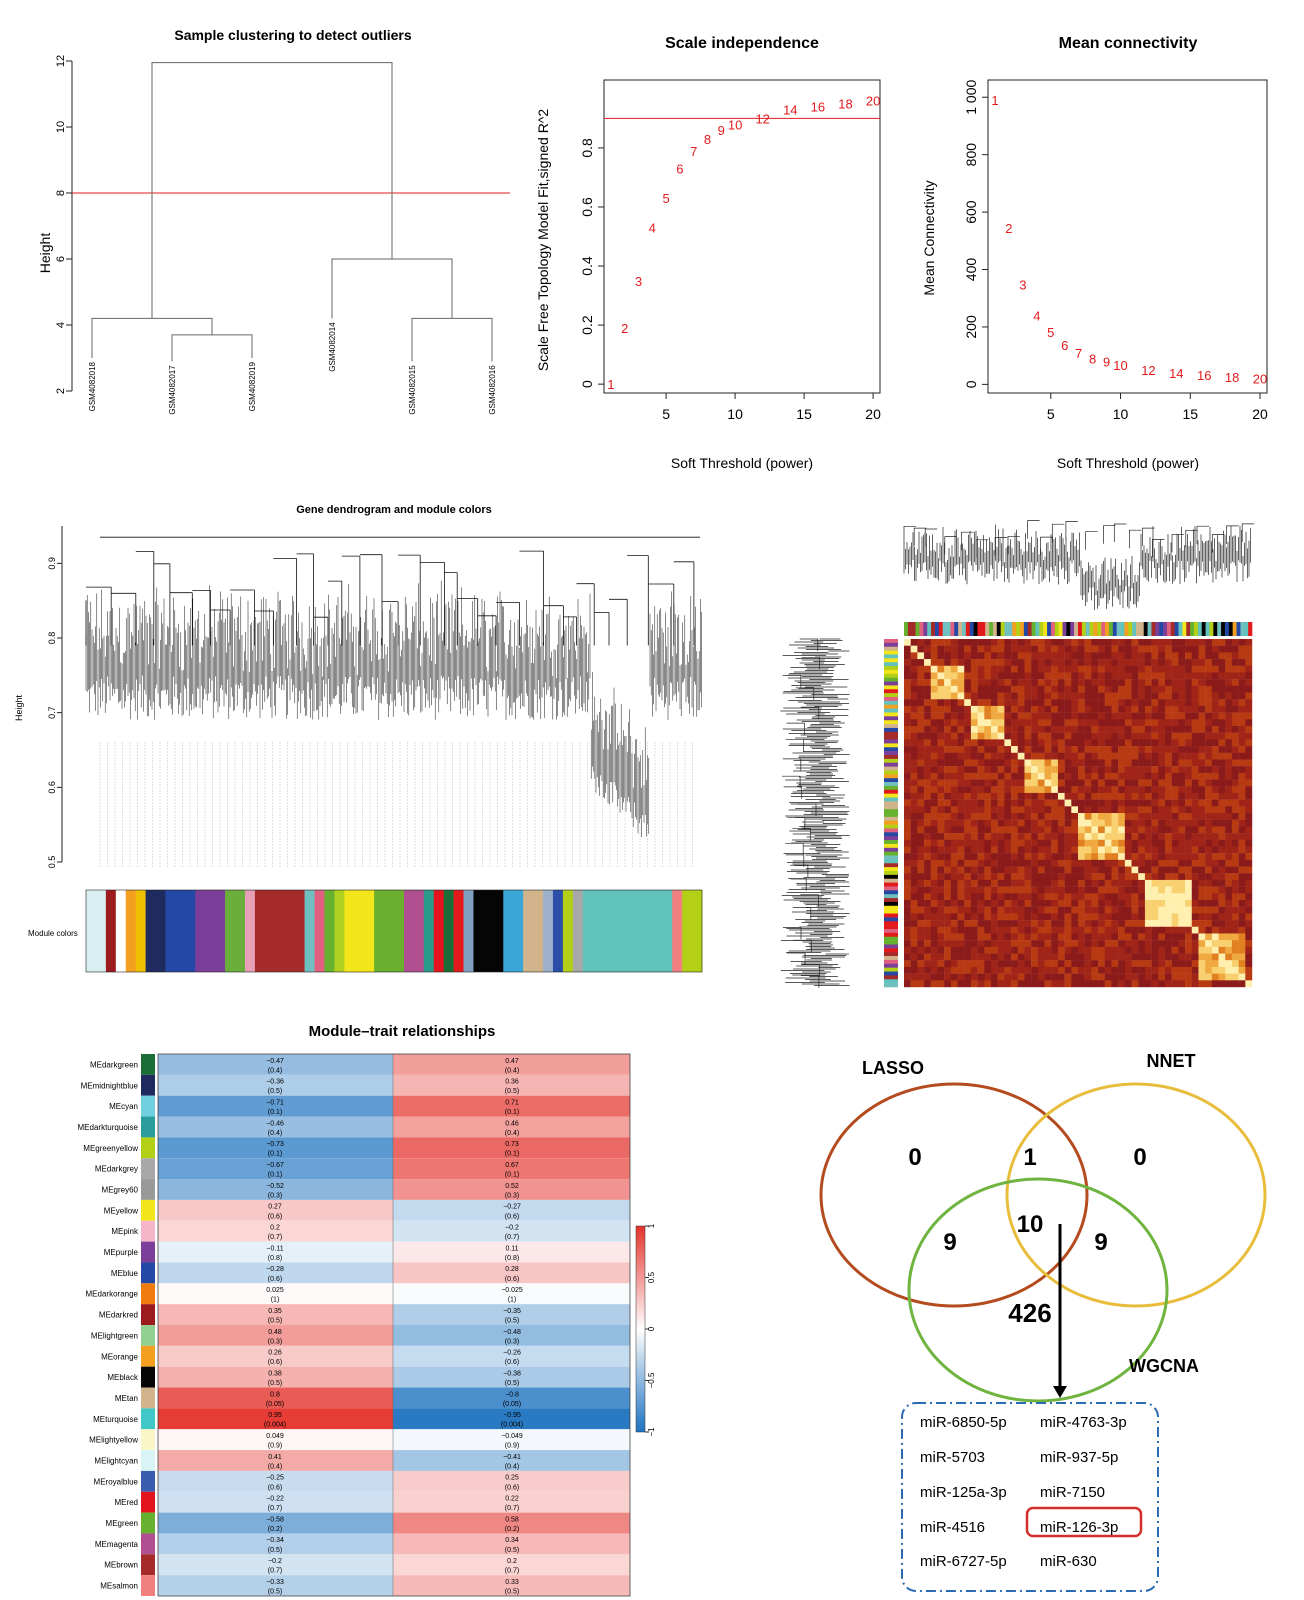 The height and width of the screenshot is (1600, 1304). What do you see at coordinates (512, 1320) in the screenshot?
I see `cell-pvalue: (0.5)` at bounding box center [512, 1320].